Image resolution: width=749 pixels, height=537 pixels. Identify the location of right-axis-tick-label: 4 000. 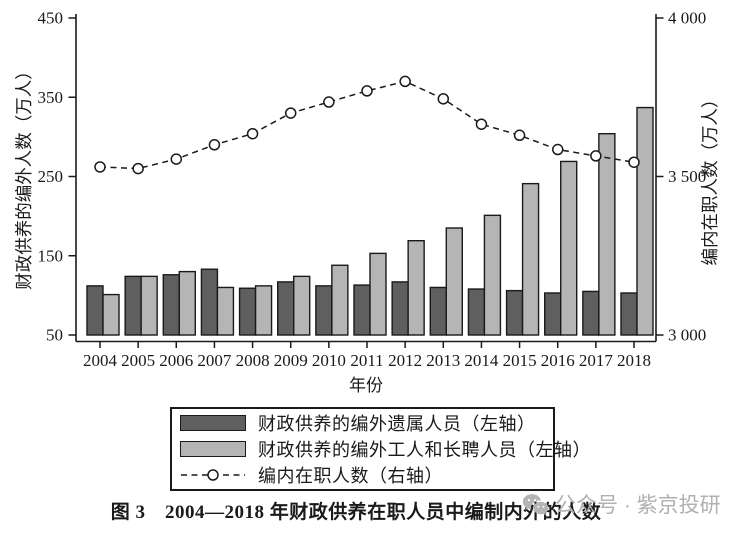
(687, 18).